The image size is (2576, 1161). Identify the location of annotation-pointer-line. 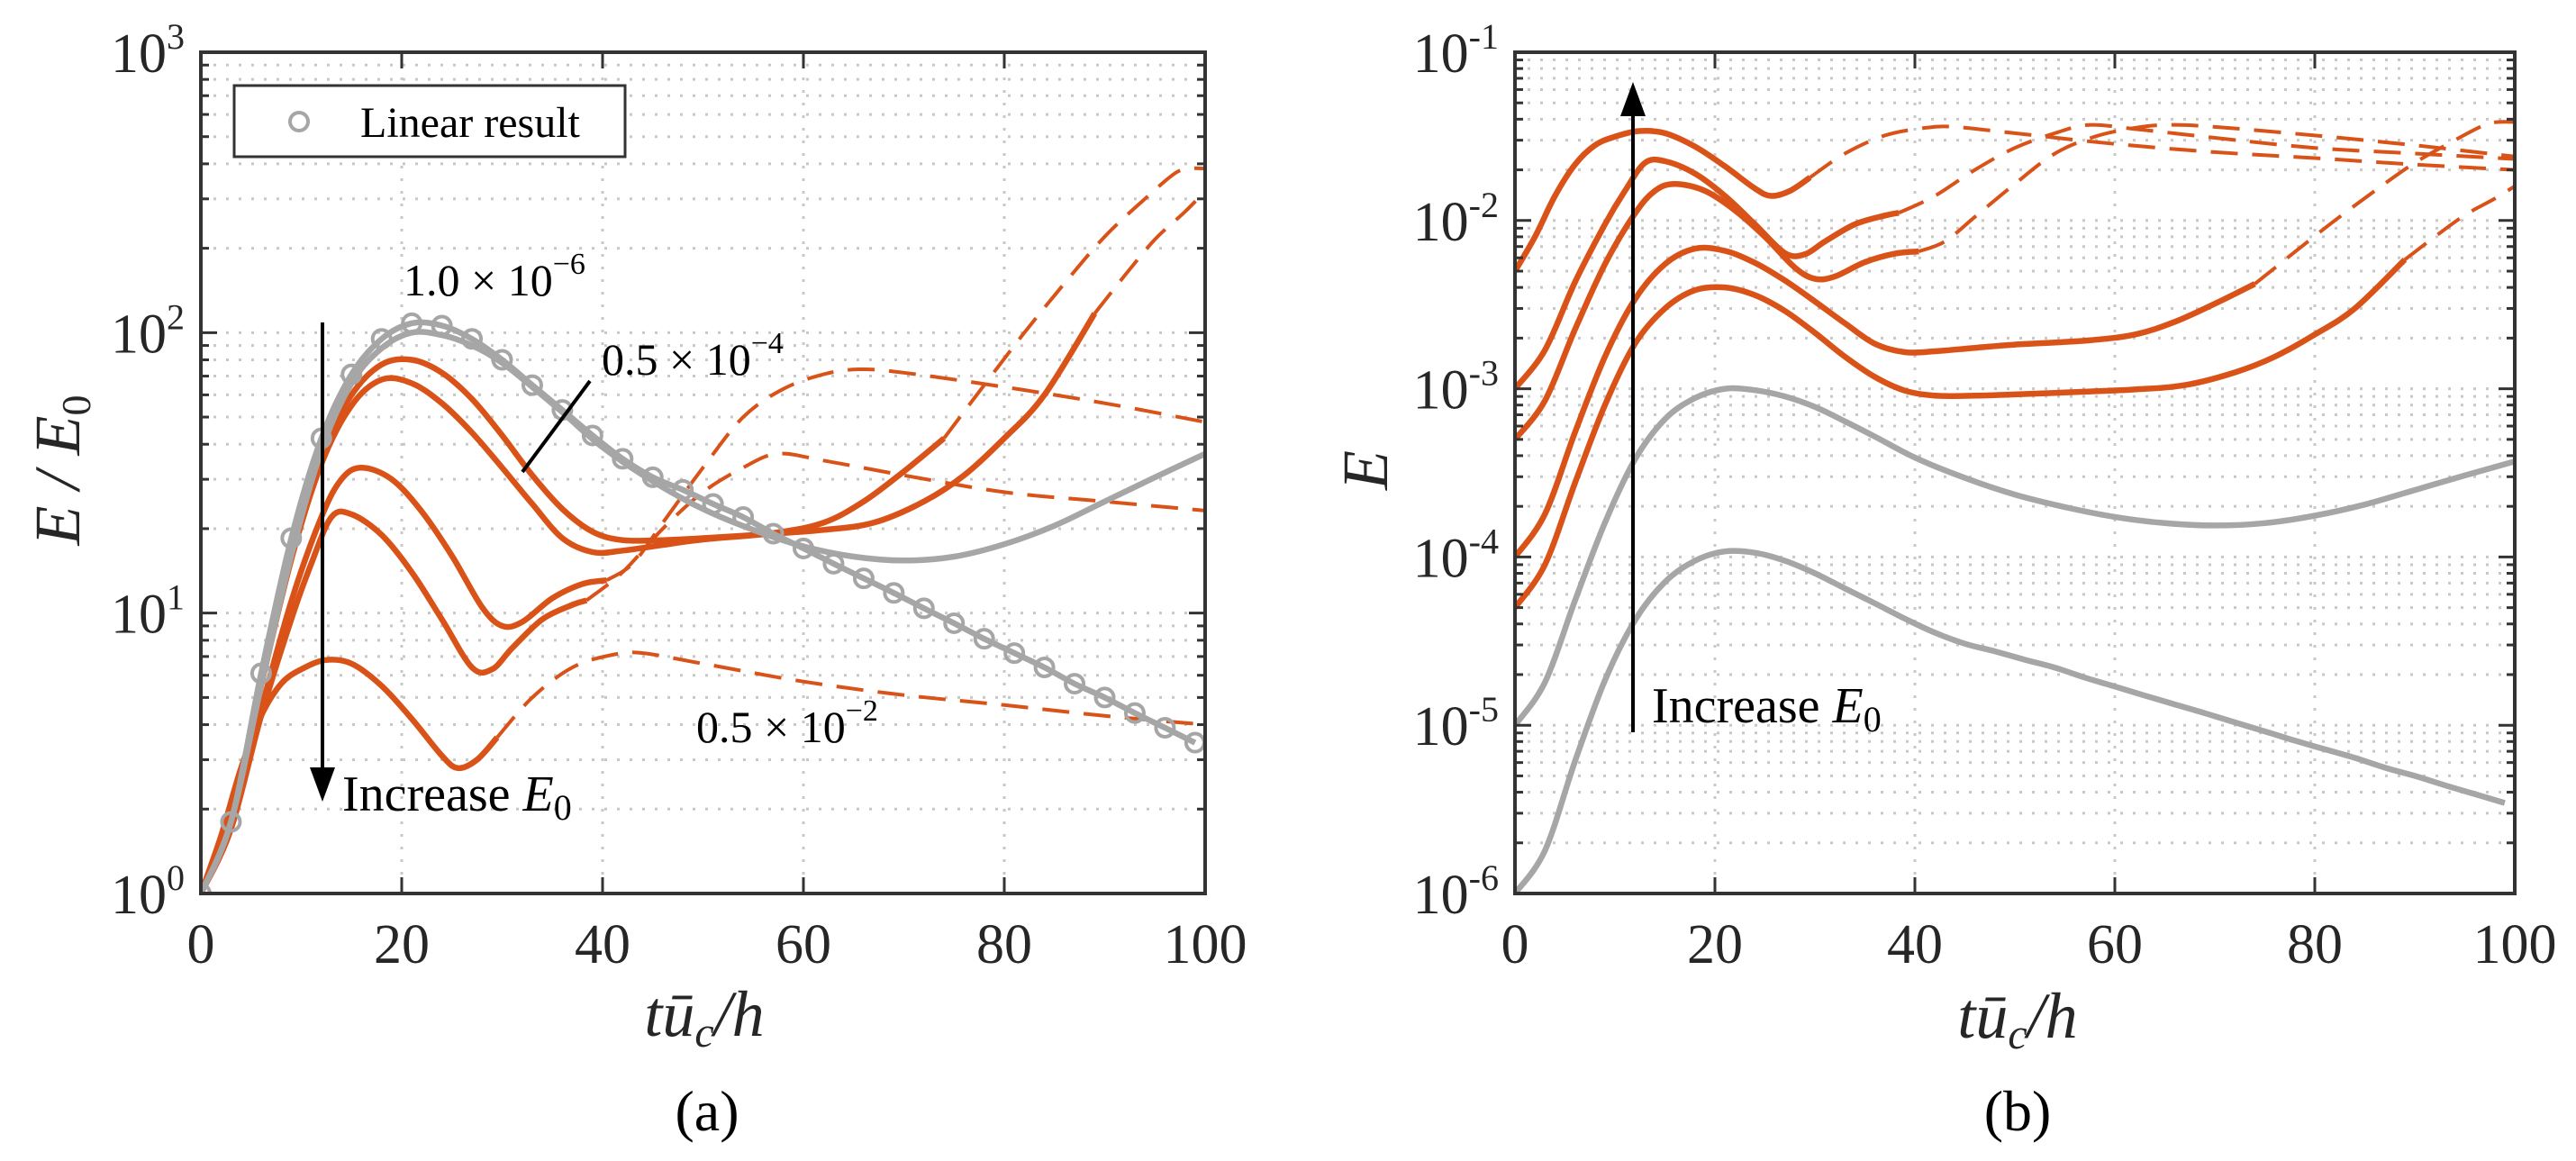
(556, 426).